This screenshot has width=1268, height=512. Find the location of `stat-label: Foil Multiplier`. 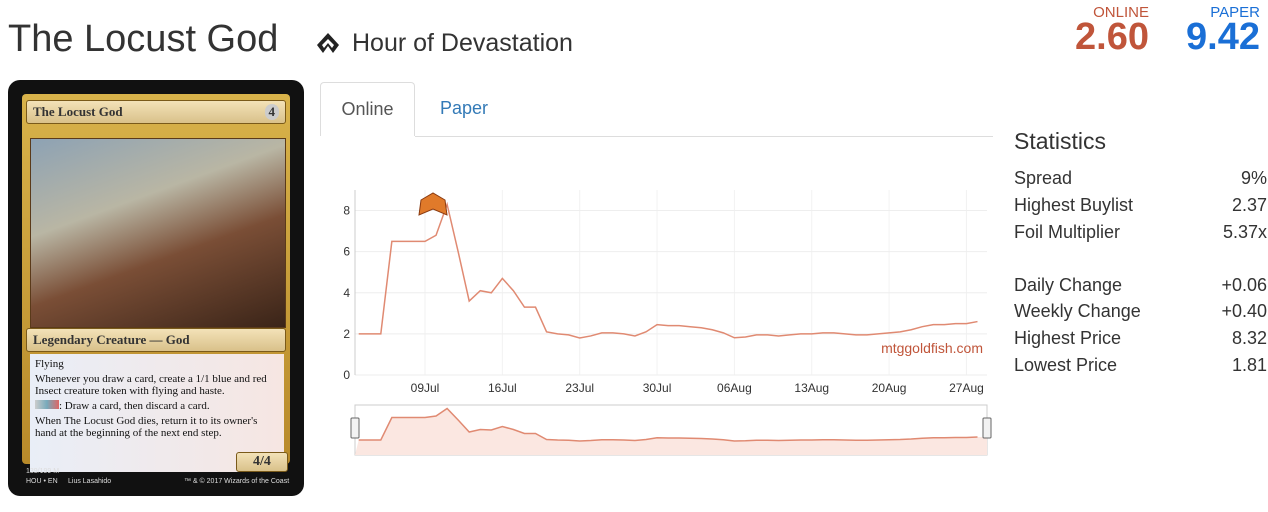

stat-label: Foil Multiplier is located at coordinates (1067, 232).